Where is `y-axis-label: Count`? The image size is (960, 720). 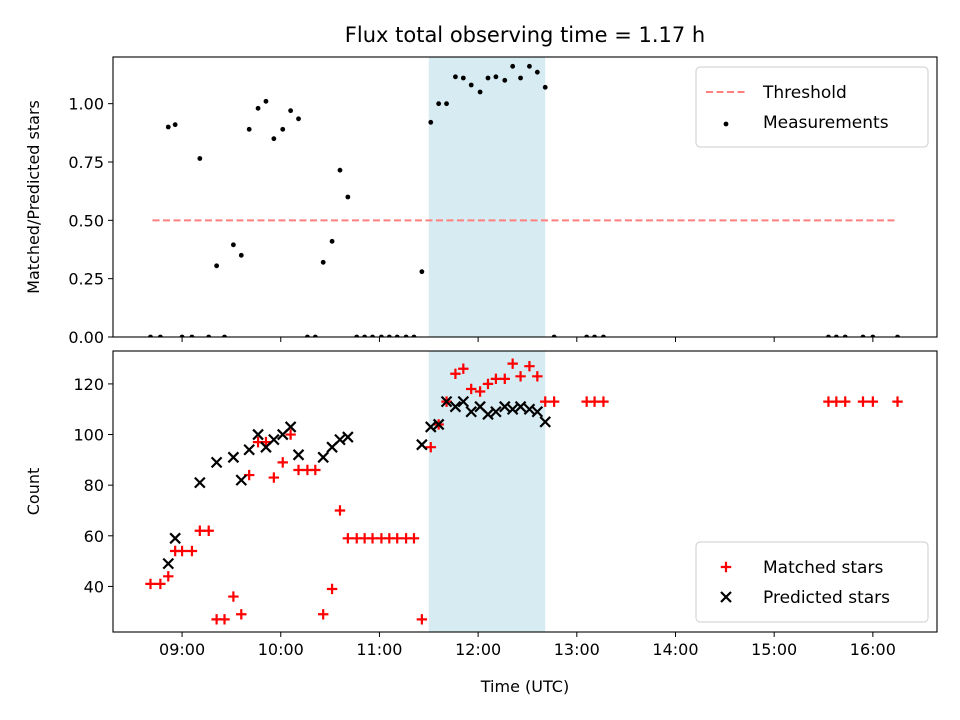
y-axis-label: Count is located at coordinates (33, 492).